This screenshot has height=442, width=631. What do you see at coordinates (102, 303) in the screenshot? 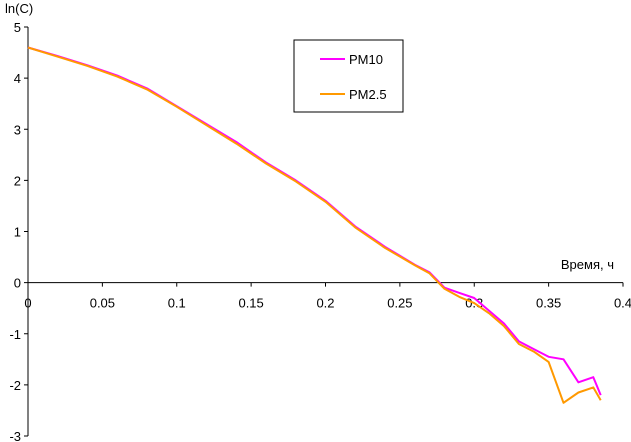
I see `x-tick-label: 0.05` at bounding box center [102, 303].